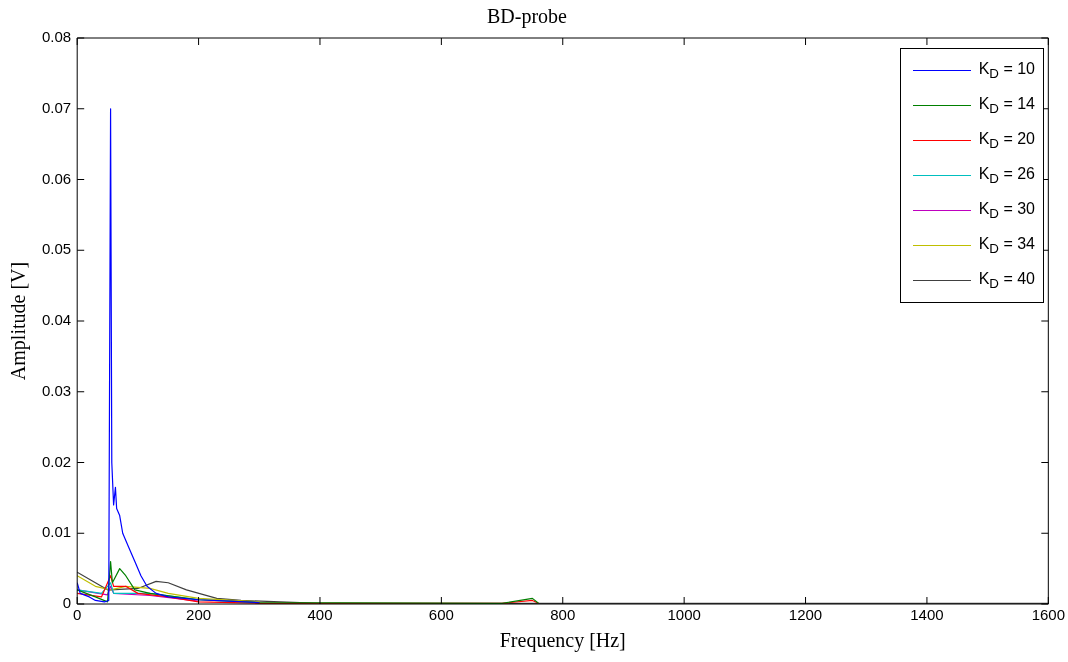 The height and width of the screenshot is (662, 1068). What do you see at coordinates (1006, 280) in the screenshot?
I see `legend-label: K$_{D}$ = 40` at bounding box center [1006, 280].